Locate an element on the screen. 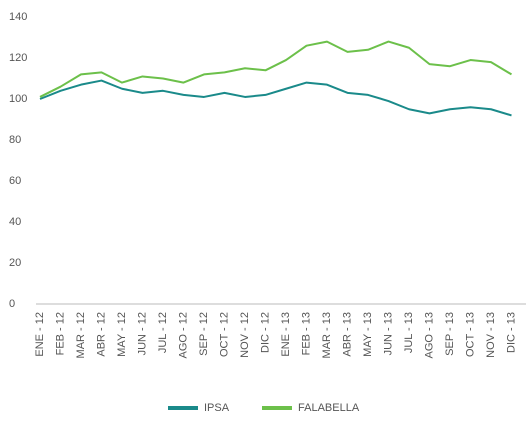  x-tick-label: JUN - 12 is located at coordinates (142, 333).